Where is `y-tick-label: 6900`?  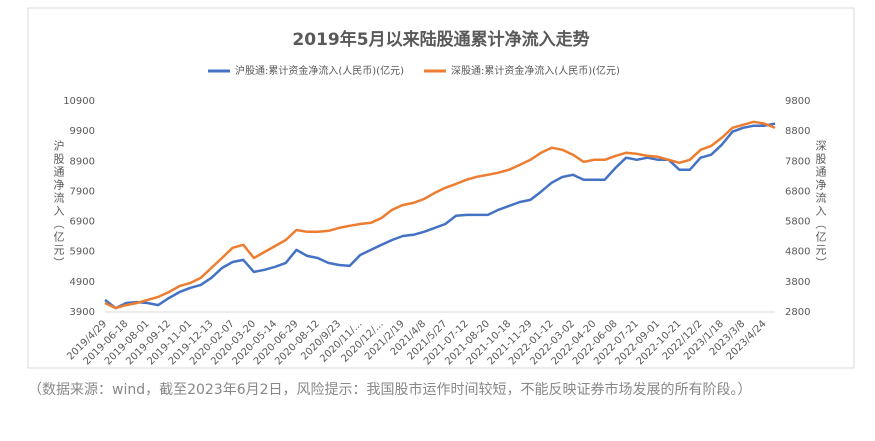 y-tick-label: 6900 is located at coordinates (82, 222).